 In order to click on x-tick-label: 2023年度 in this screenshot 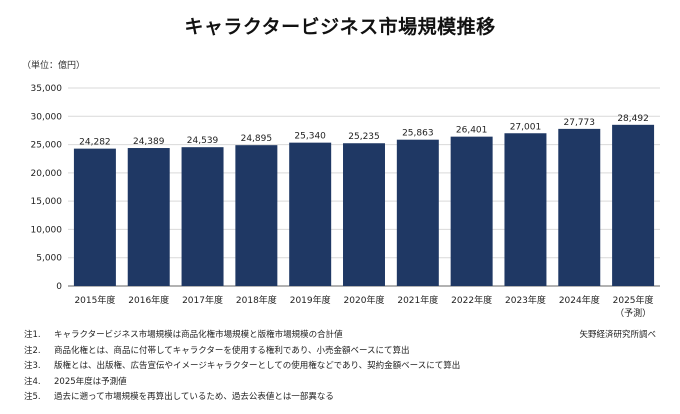, I will do `click(525, 300)`.